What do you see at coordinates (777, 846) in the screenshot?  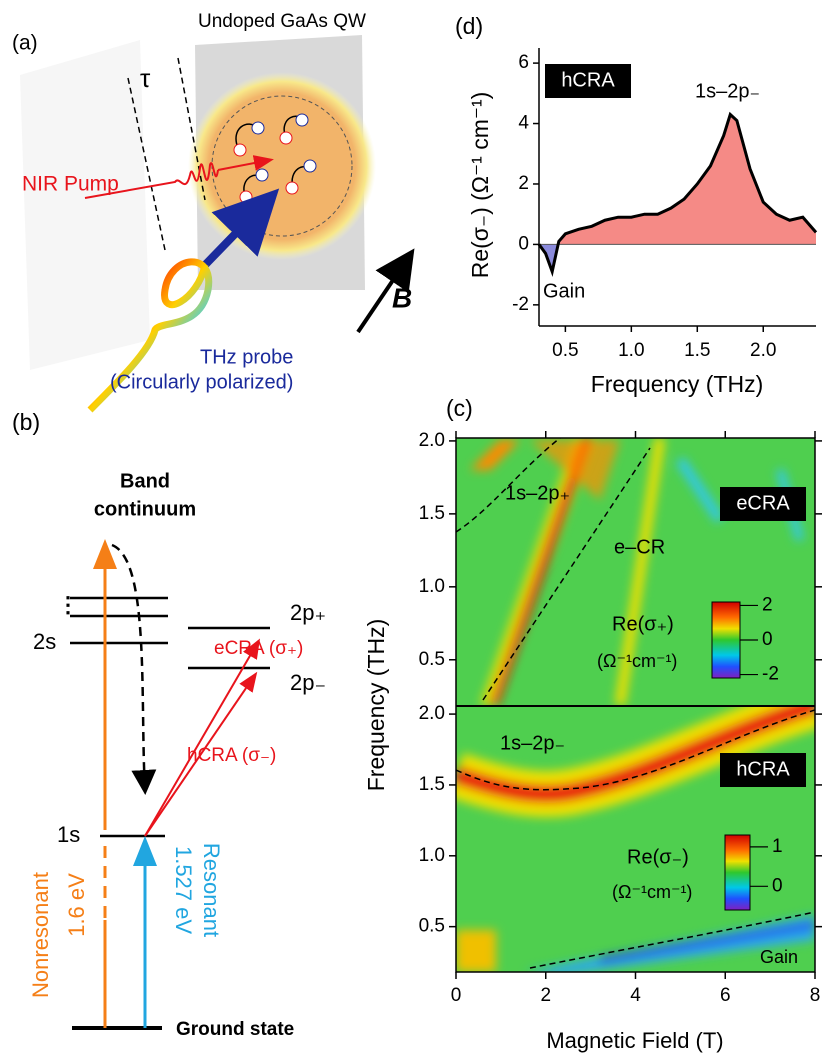 I see `colorbar-tick-label: 1` at bounding box center [777, 846].